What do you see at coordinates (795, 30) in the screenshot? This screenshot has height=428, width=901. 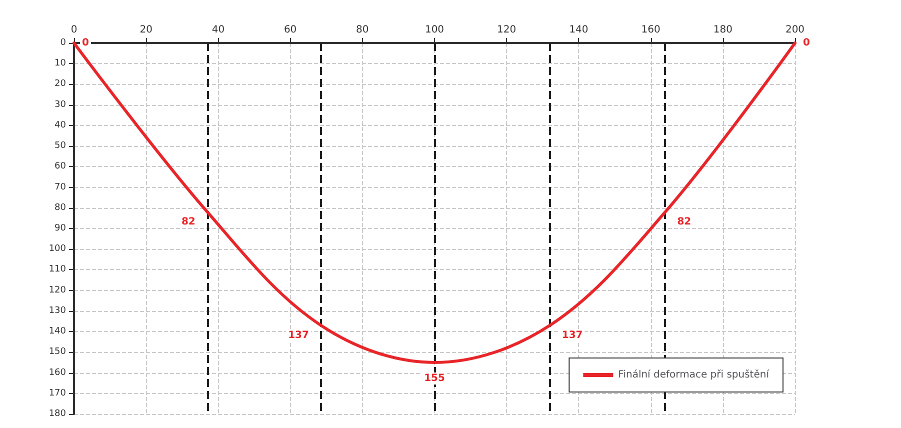 I see `x-tick-label: 200` at bounding box center [795, 30].